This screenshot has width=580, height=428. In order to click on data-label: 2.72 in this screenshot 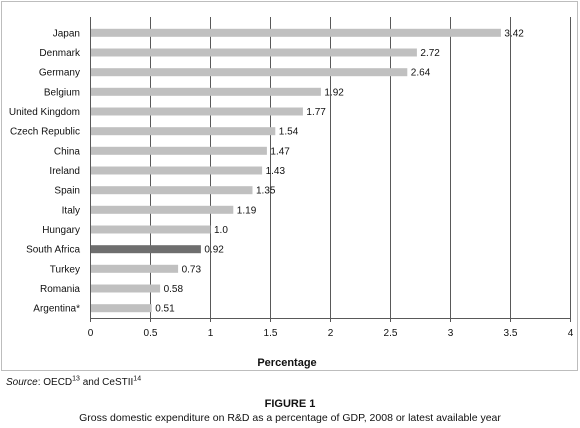, I will do `click(430, 53)`.